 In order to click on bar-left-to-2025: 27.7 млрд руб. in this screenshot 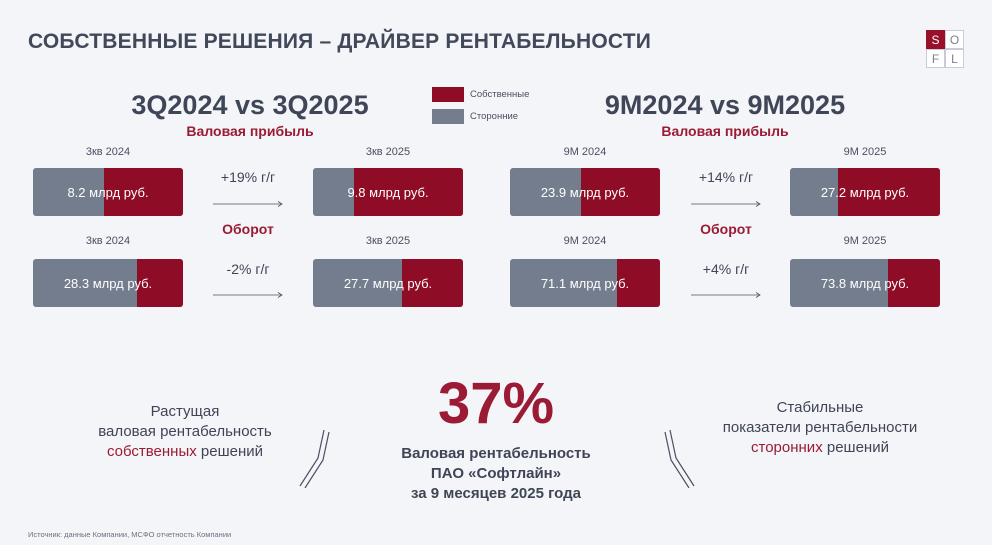, I will do `click(388, 283)`.